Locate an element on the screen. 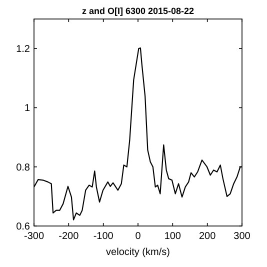  y-tick-label: 1.2 is located at coordinates (23, 50).